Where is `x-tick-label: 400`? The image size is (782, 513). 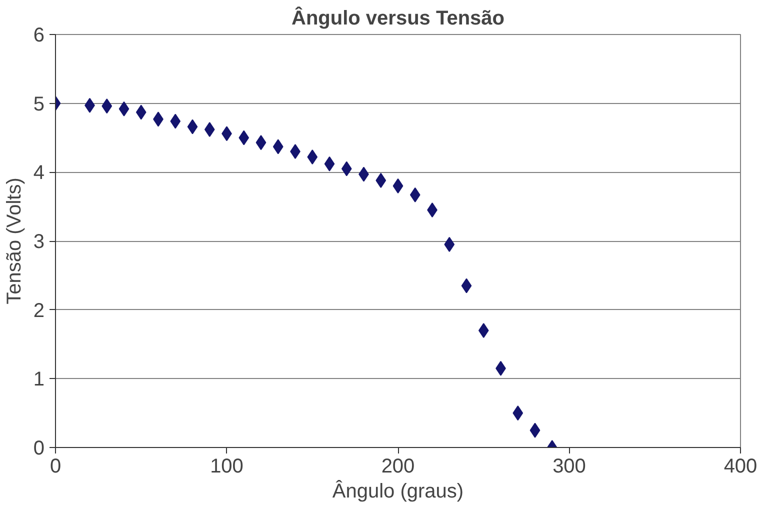
x-tick-label: 400 is located at coordinates (741, 467).